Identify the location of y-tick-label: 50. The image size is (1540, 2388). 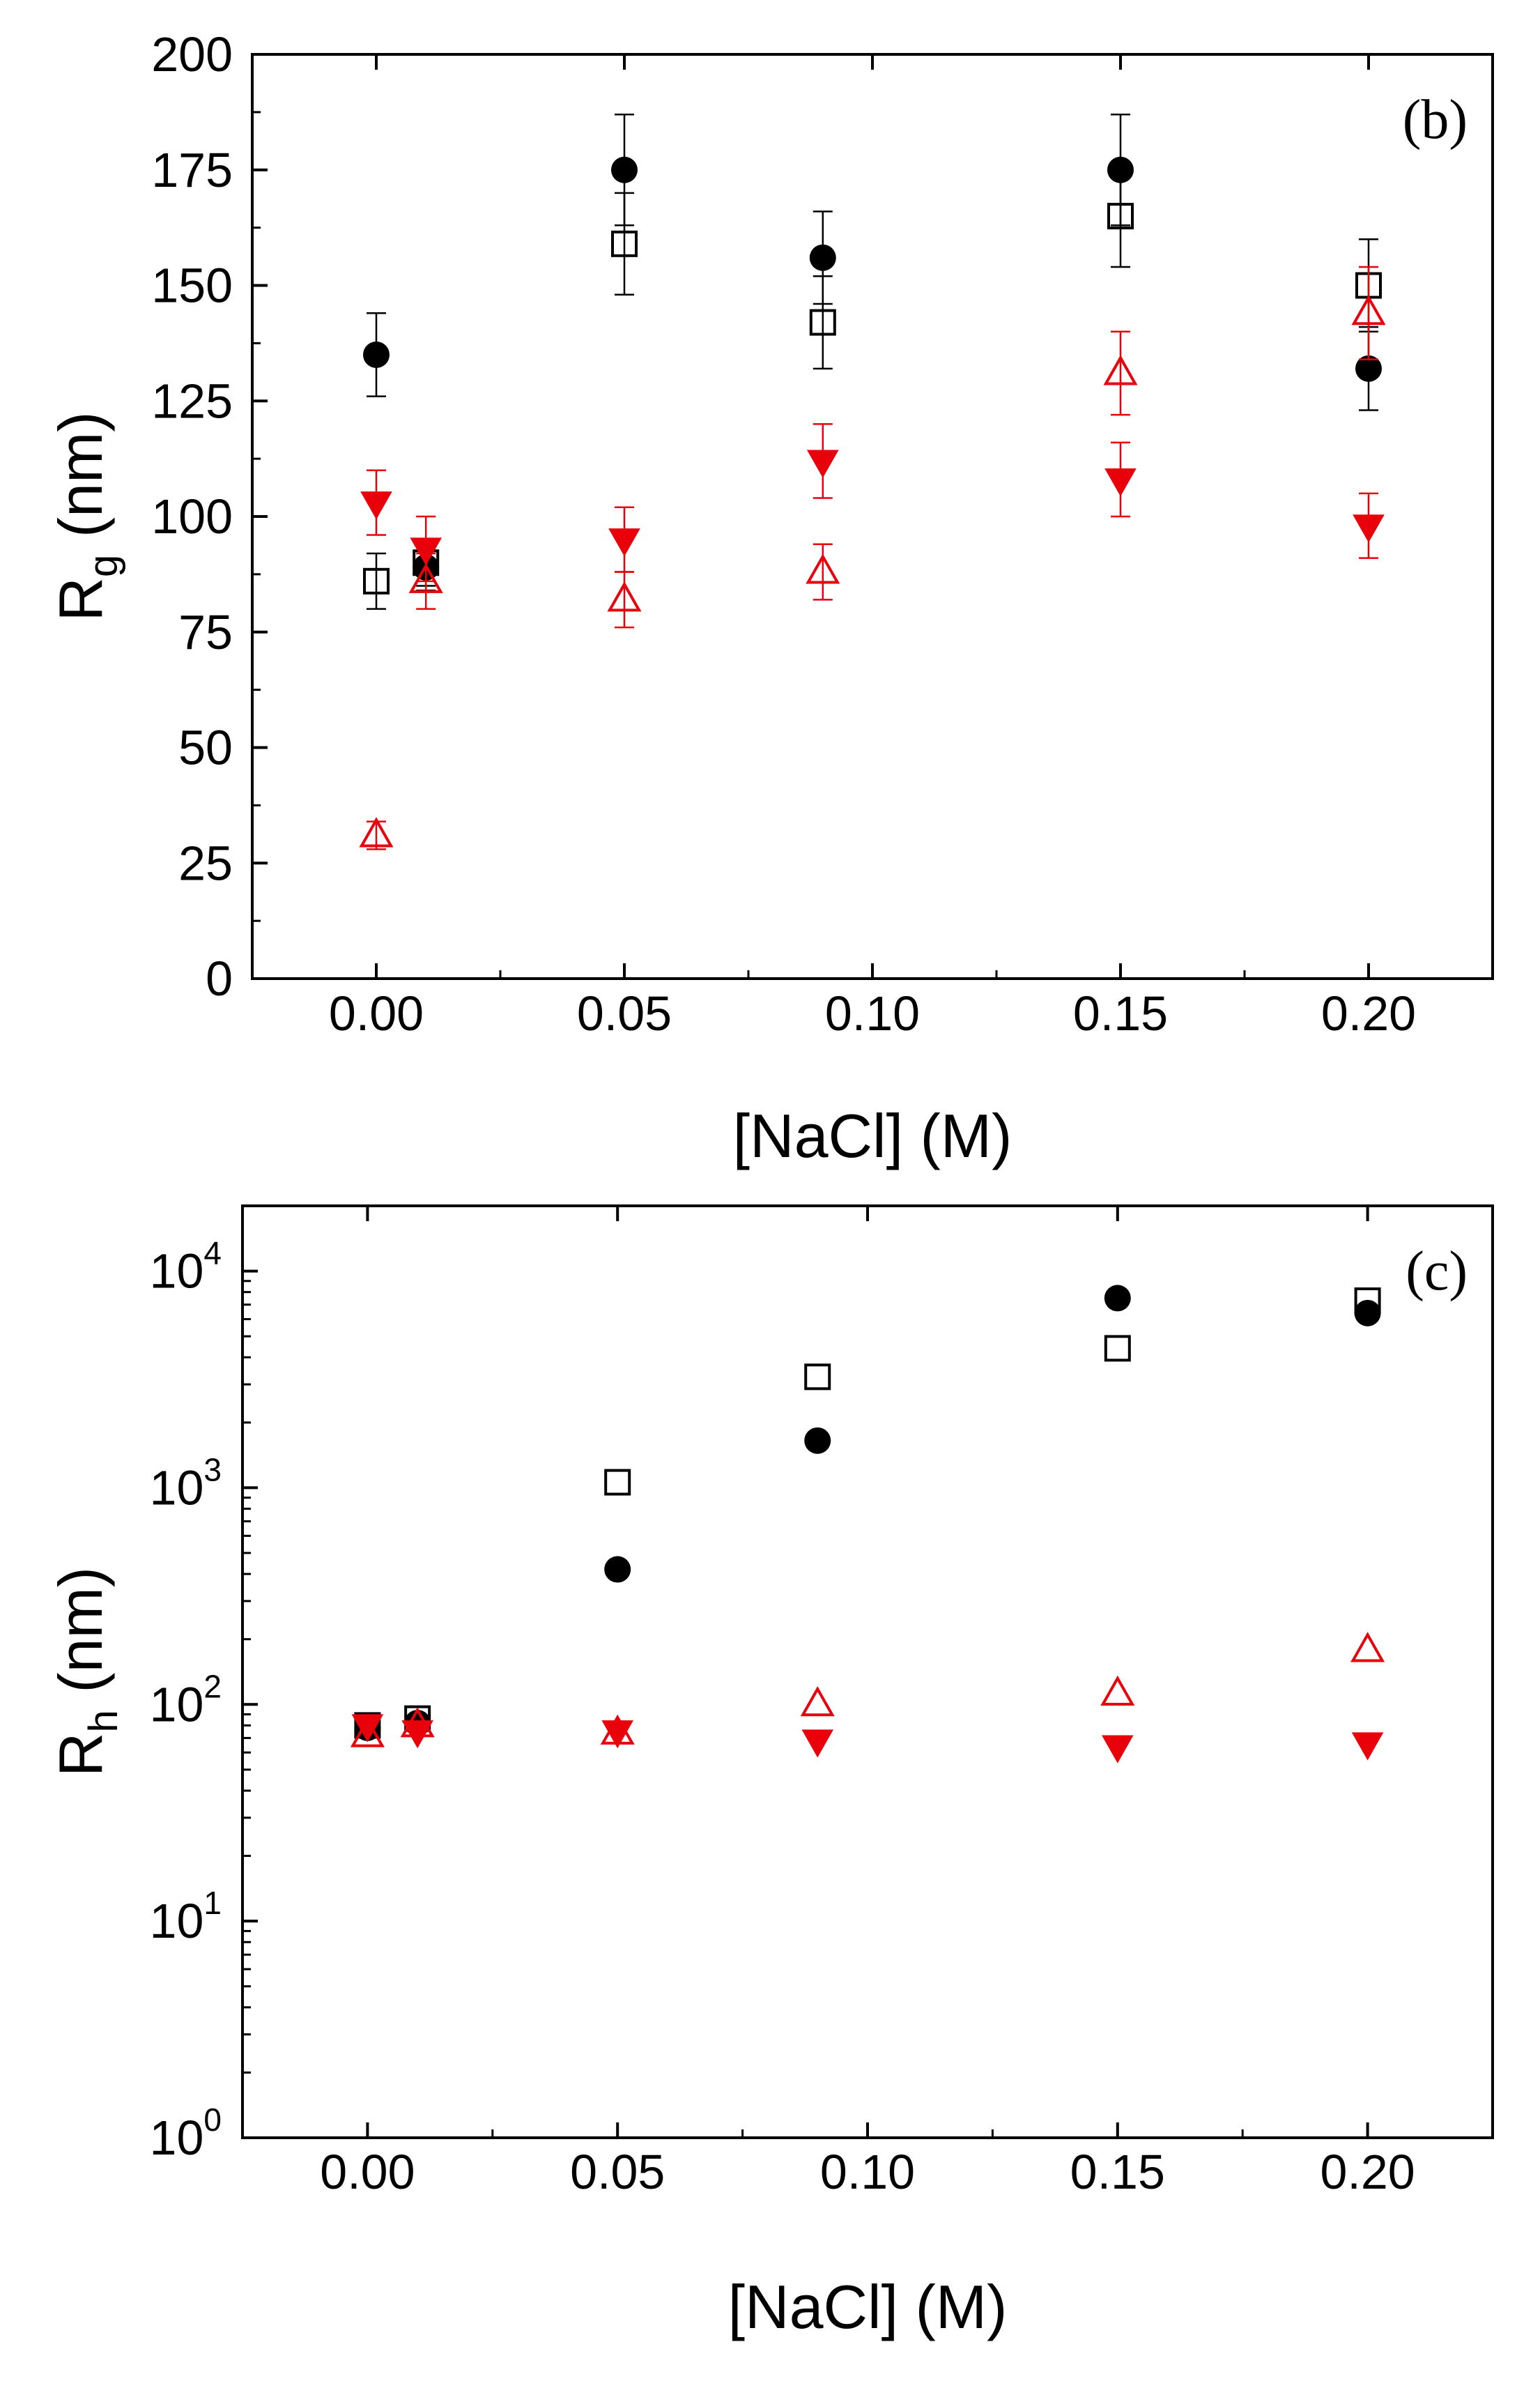
(206, 748).